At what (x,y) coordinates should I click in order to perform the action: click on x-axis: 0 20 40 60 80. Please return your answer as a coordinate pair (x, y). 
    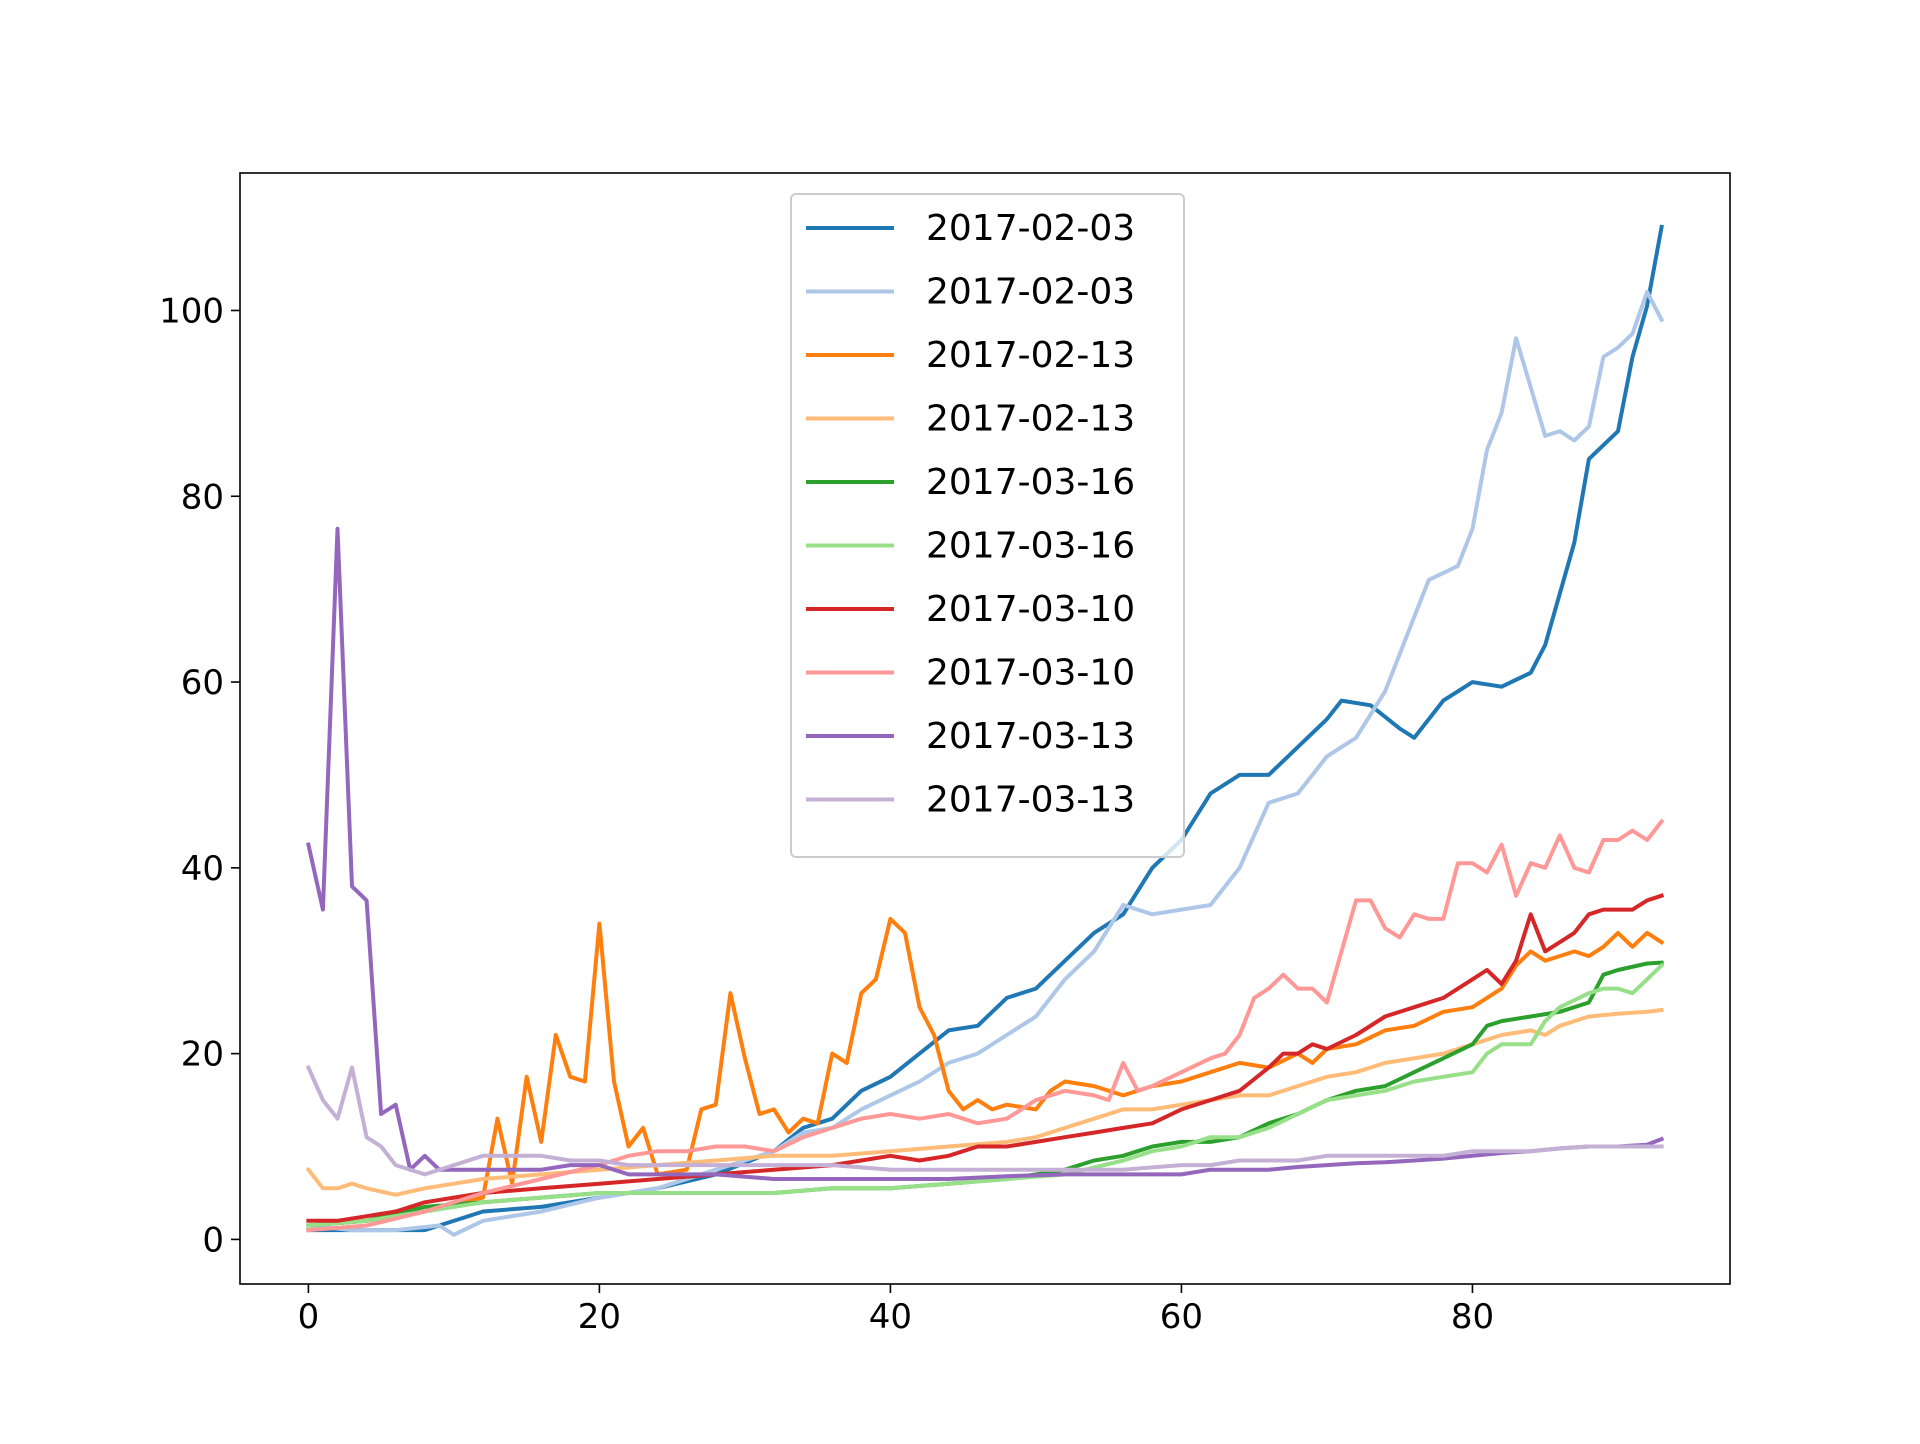
    Looking at the image, I should click on (896, 1310).